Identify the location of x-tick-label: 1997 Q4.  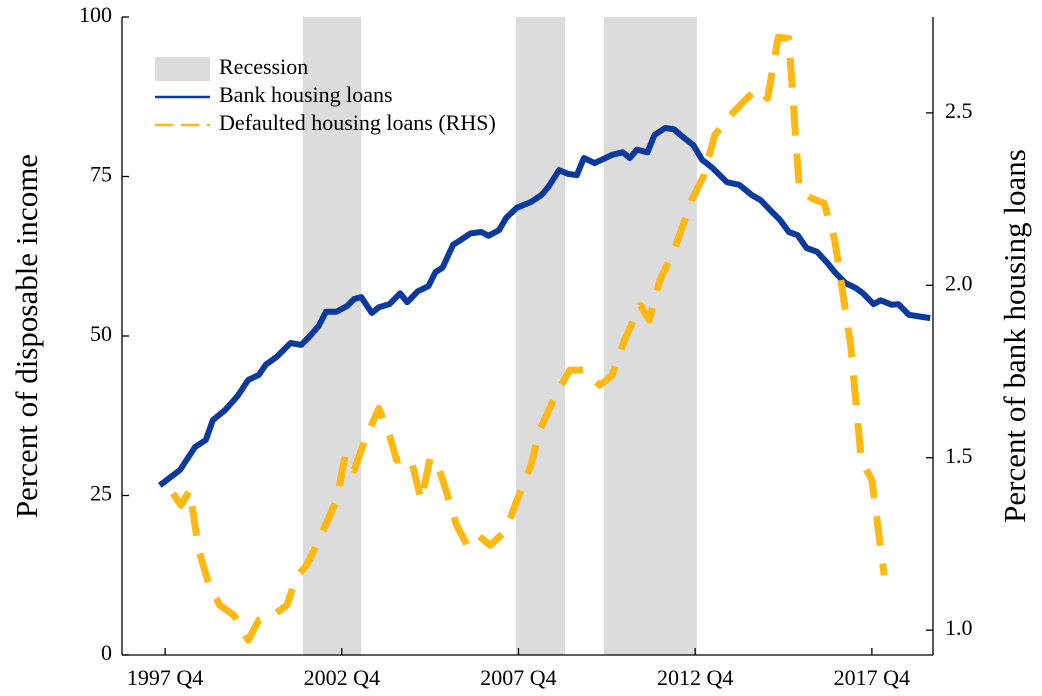
(165, 677).